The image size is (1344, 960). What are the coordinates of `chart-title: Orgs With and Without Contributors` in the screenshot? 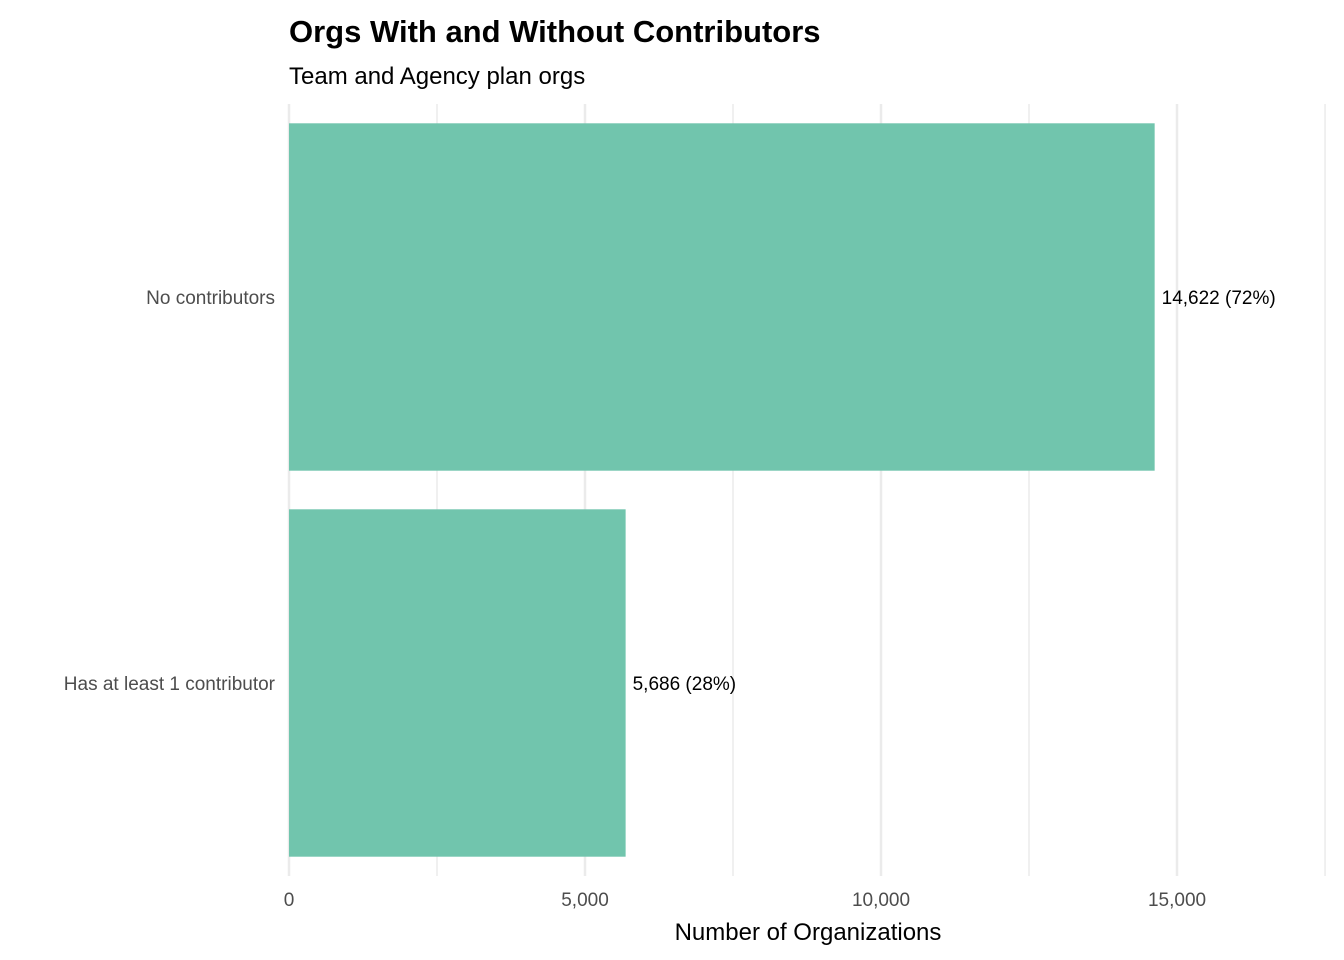 It's located at (555, 31).